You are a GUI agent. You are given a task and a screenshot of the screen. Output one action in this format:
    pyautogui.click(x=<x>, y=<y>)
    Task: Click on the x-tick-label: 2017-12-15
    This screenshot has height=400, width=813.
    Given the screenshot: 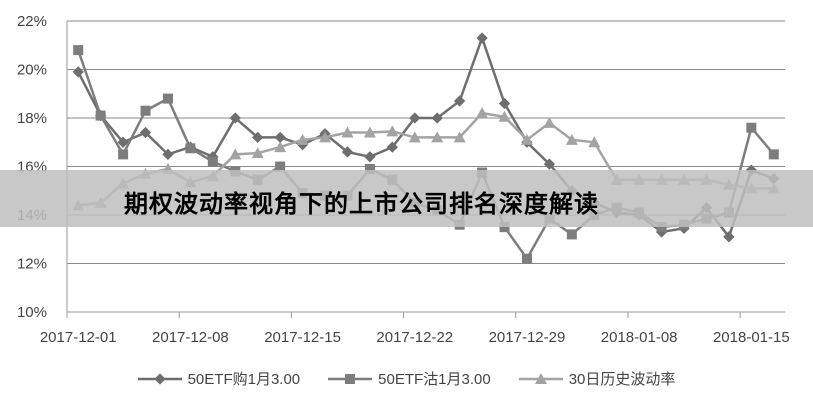 What is the action you would take?
    pyautogui.click(x=302, y=337)
    